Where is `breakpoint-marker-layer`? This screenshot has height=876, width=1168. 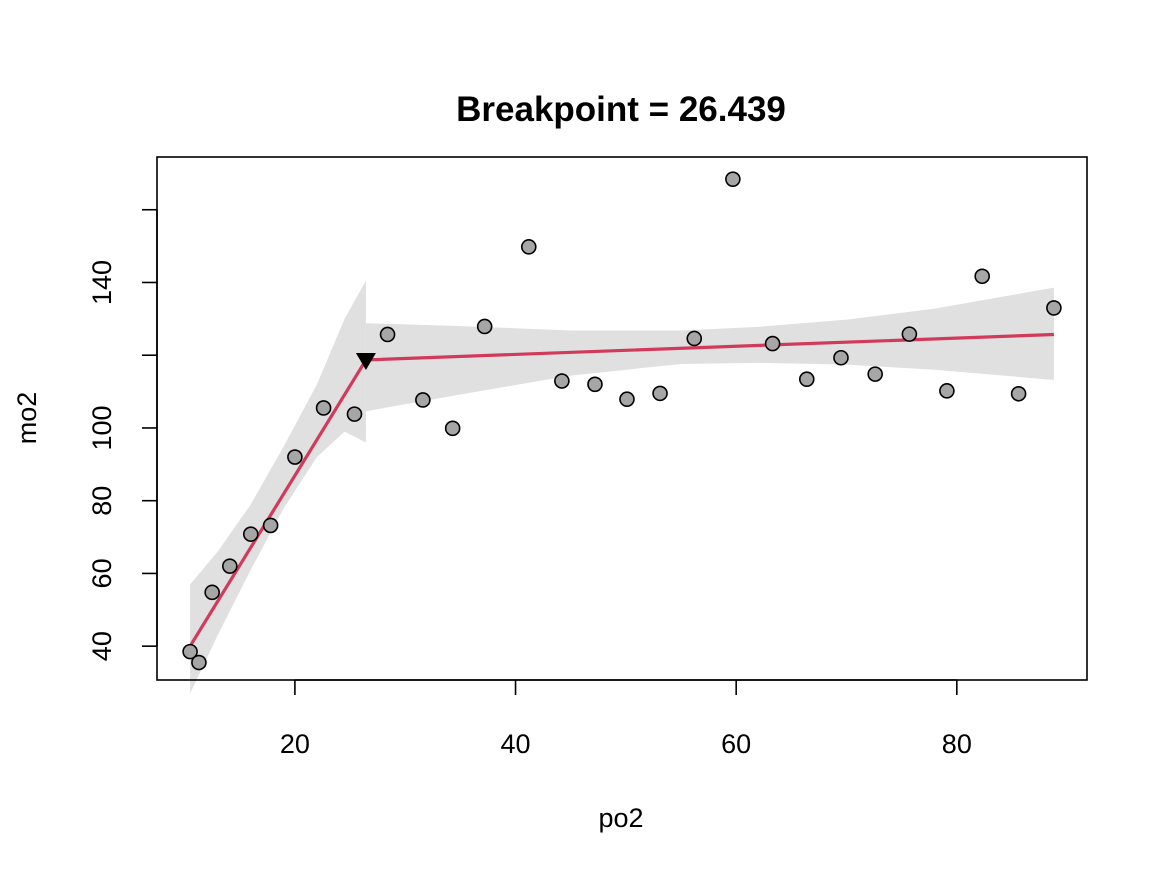
breakpoint-marker-layer is located at coordinates (365, 361).